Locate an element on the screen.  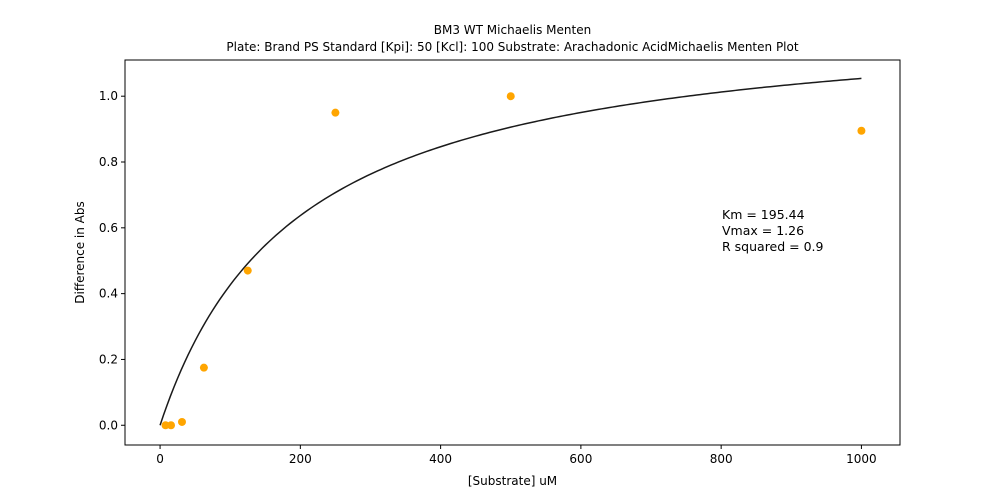
y-axis: 0.0 0.2 0.4 0.6 0.8 1.0 is located at coordinates (112, 260).